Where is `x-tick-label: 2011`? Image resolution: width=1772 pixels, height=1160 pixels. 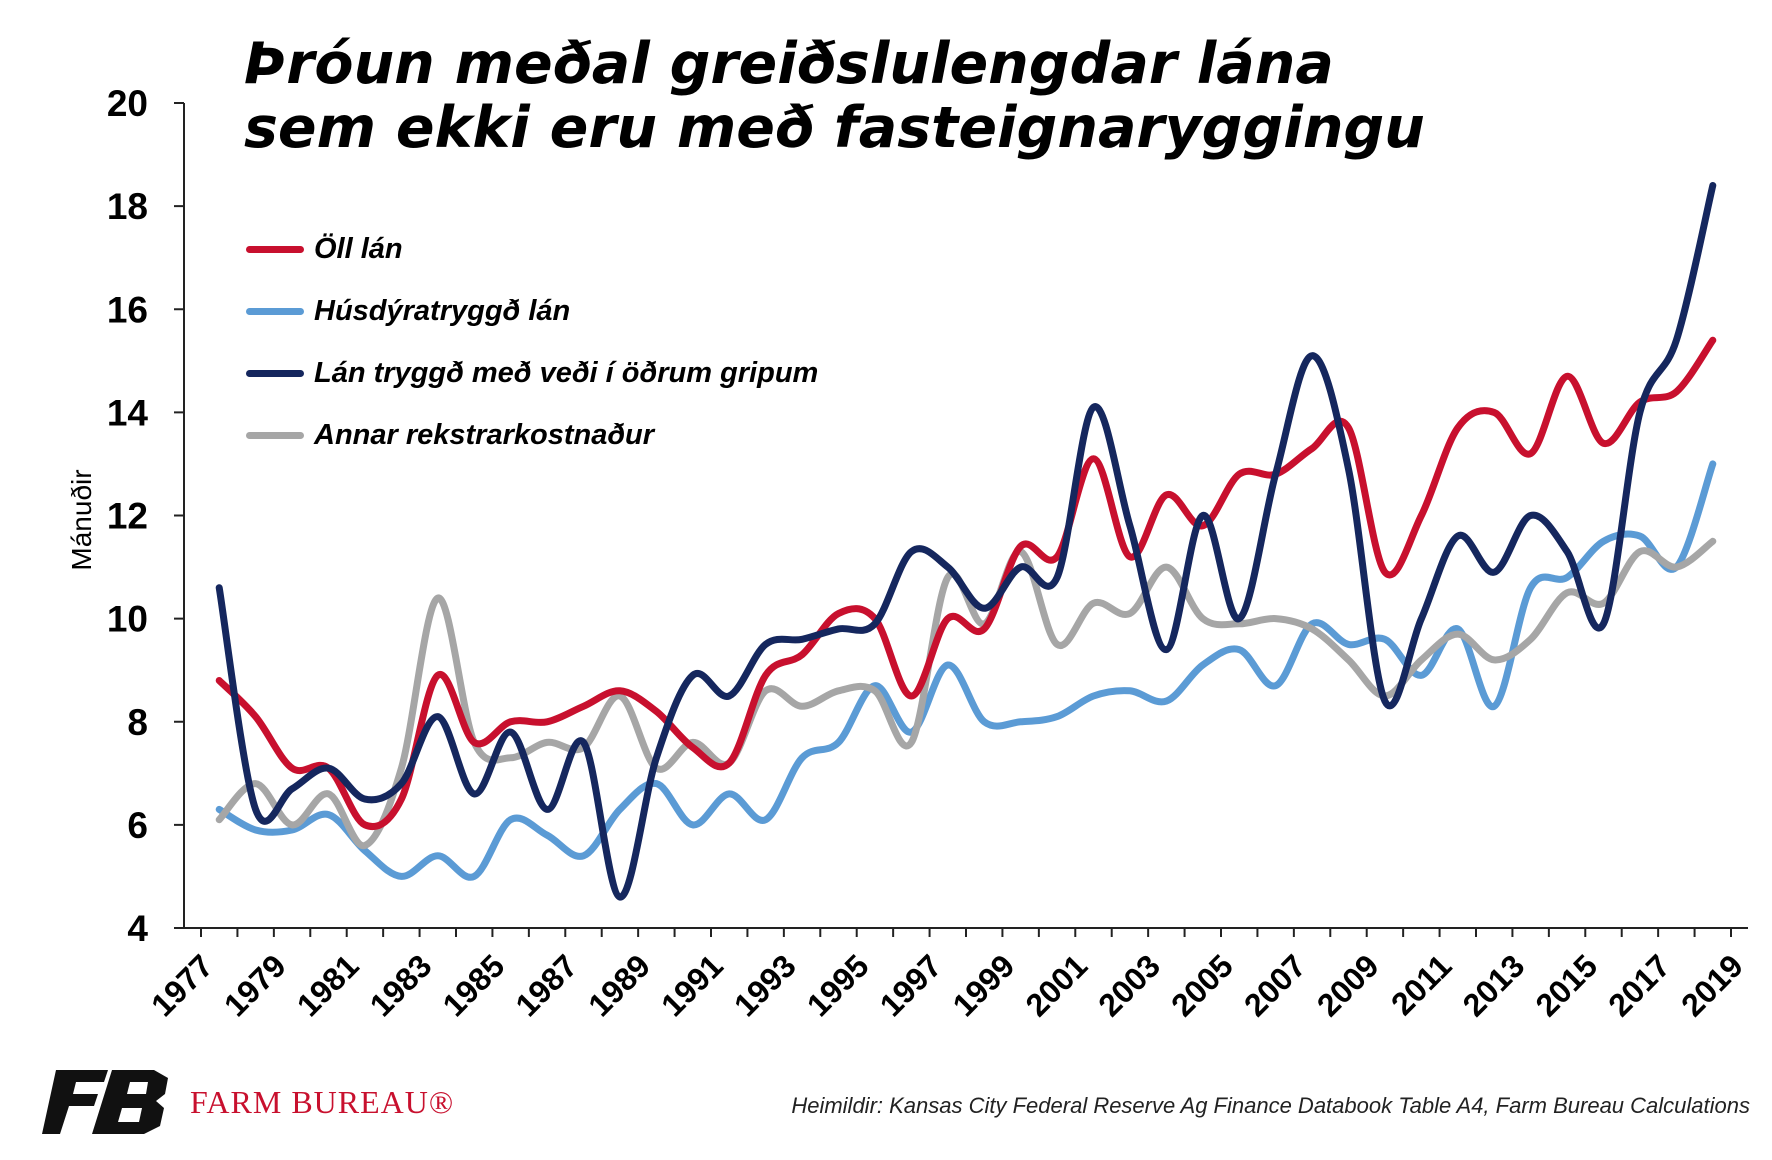 x-tick-label: 2011 is located at coordinates (1421, 984).